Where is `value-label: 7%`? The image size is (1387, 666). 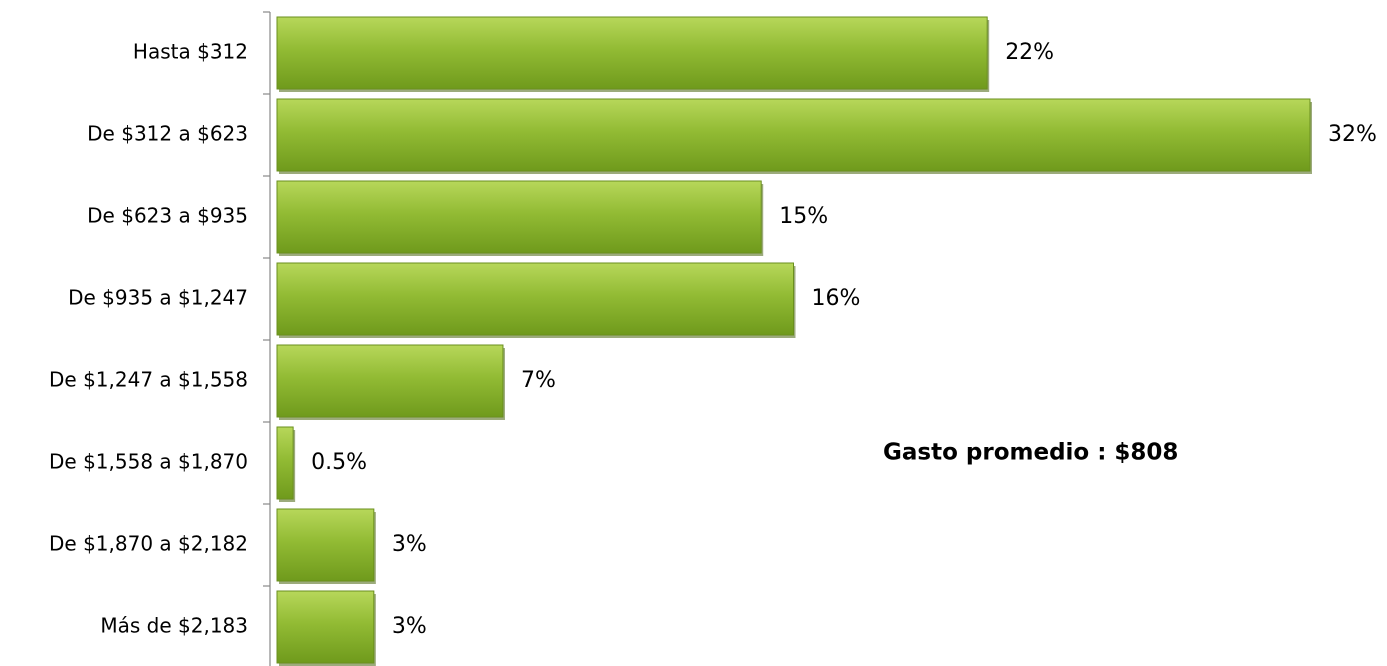 value-label: 7% is located at coordinates (538, 380).